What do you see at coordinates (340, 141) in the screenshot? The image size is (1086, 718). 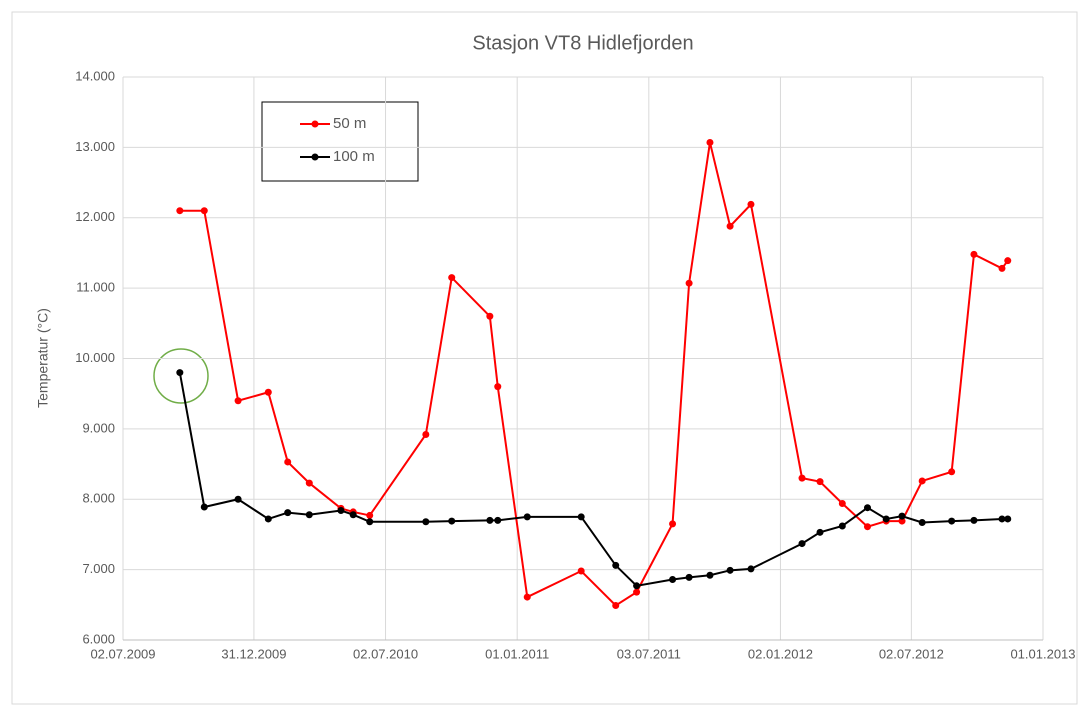 I see `legend-box` at bounding box center [340, 141].